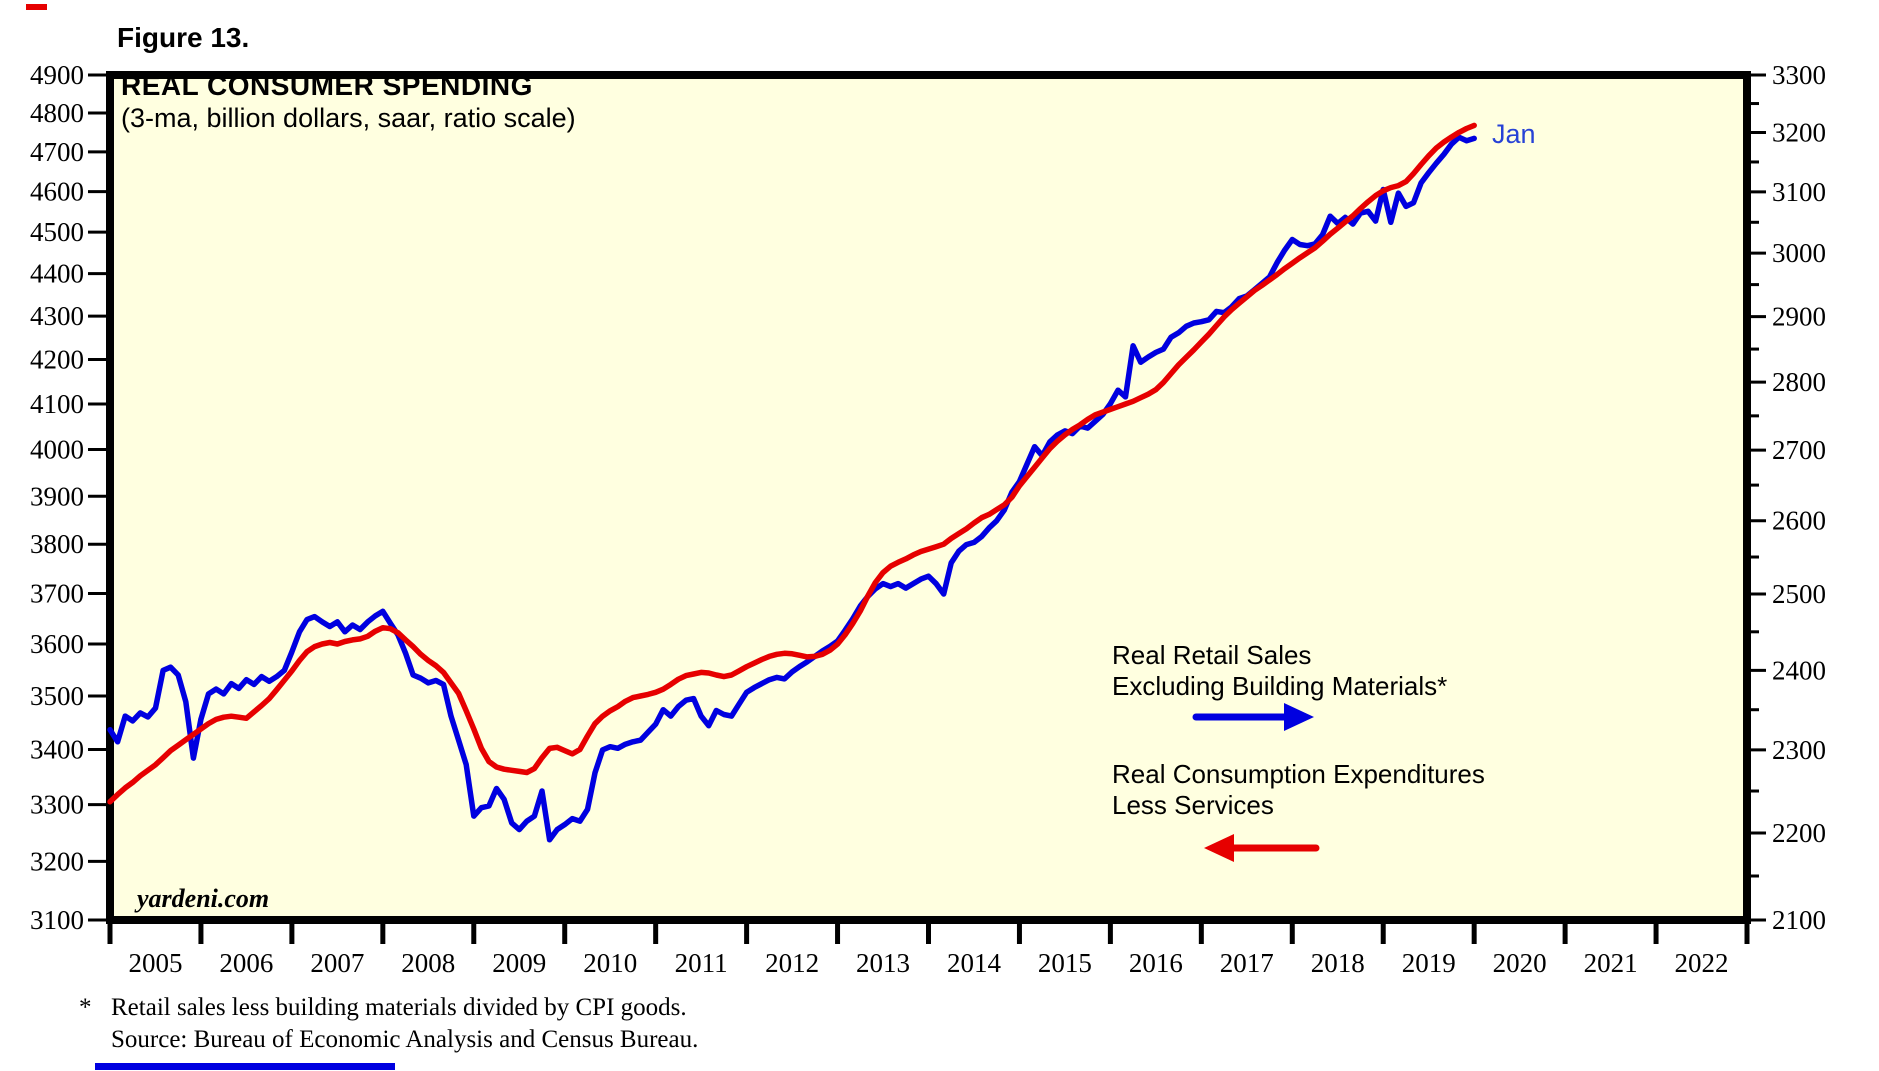 The width and height of the screenshot is (1879, 1071). Describe the element at coordinates (1262, 848) in the screenshot. I see `legend-arrow-consumption` at that location.